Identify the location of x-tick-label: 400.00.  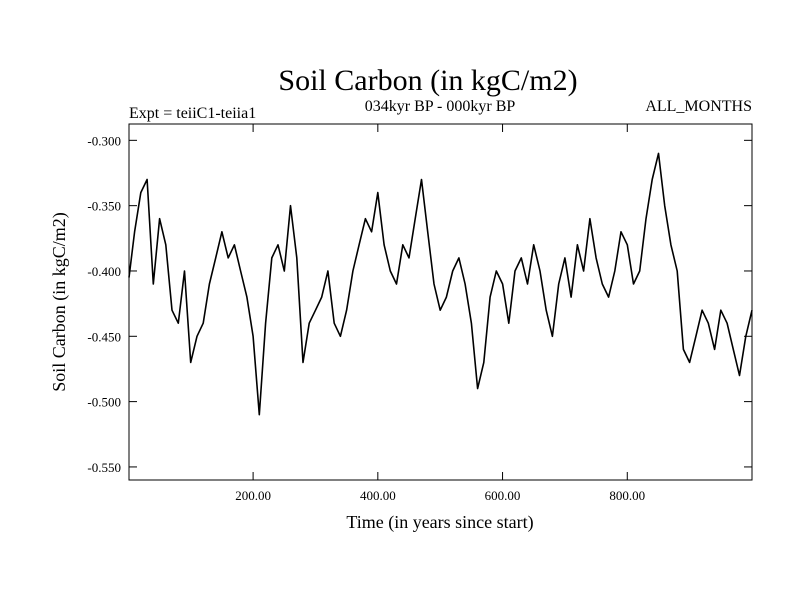
(378, 495).